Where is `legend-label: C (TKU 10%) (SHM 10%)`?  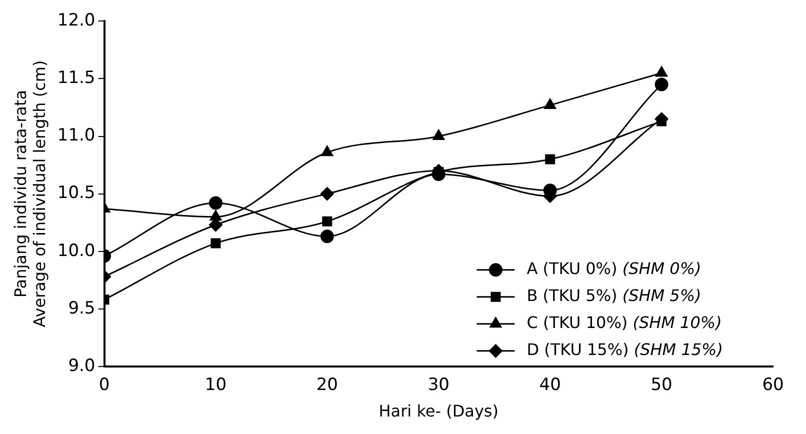
legend-label: C (TKU 10%) (SHM 10%) is located at coordinates (624, 322).